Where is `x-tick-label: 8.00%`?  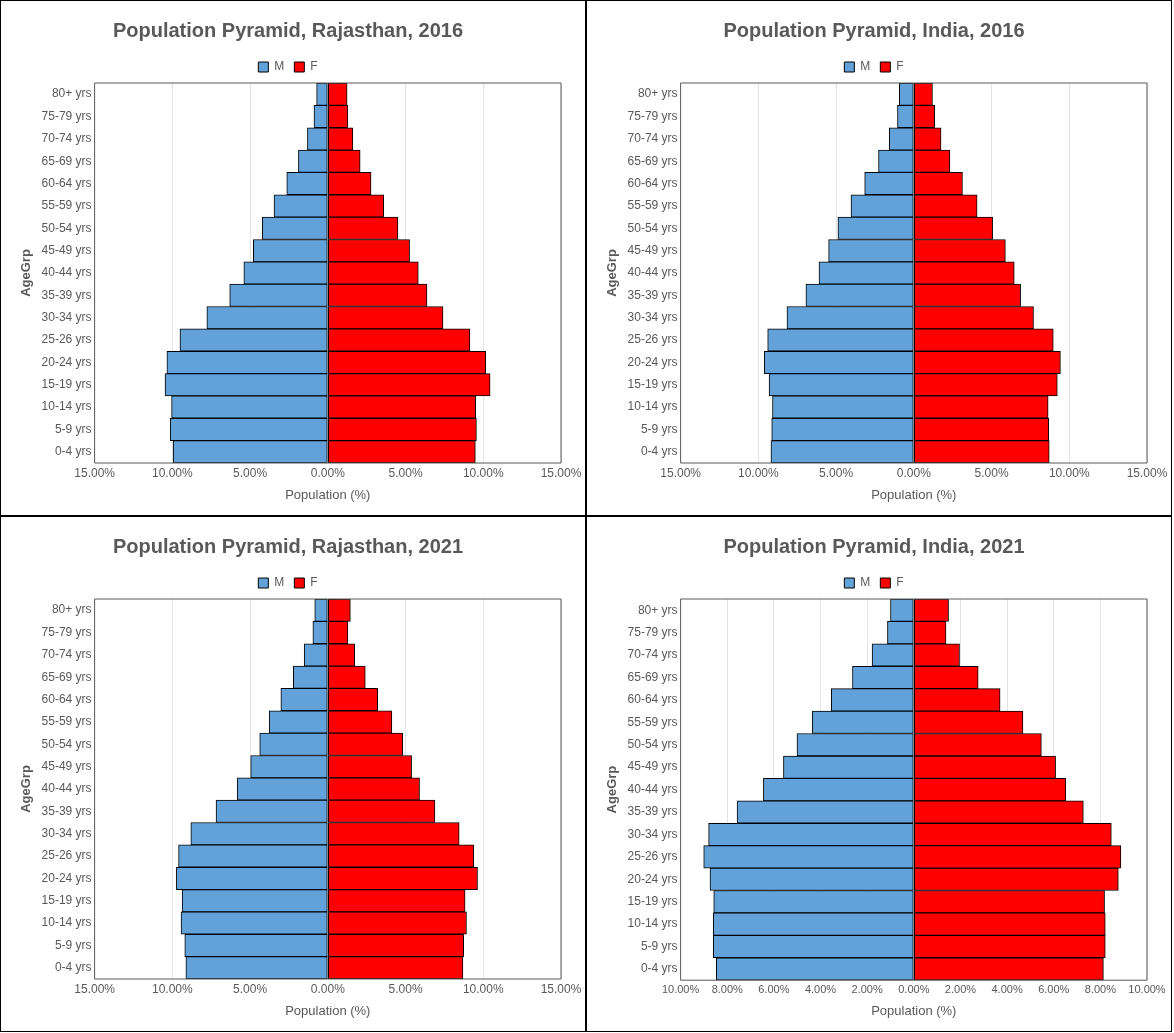
x-tick-label: 8.00% is located at coordinates (727, 988).